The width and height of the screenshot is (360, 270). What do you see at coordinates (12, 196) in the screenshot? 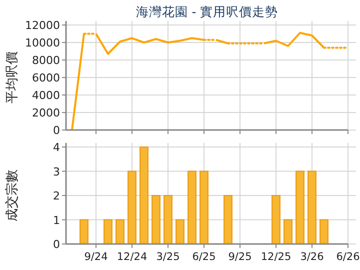
I see `y-axis-title: 成交宗數` at bounding box center [12, 196].